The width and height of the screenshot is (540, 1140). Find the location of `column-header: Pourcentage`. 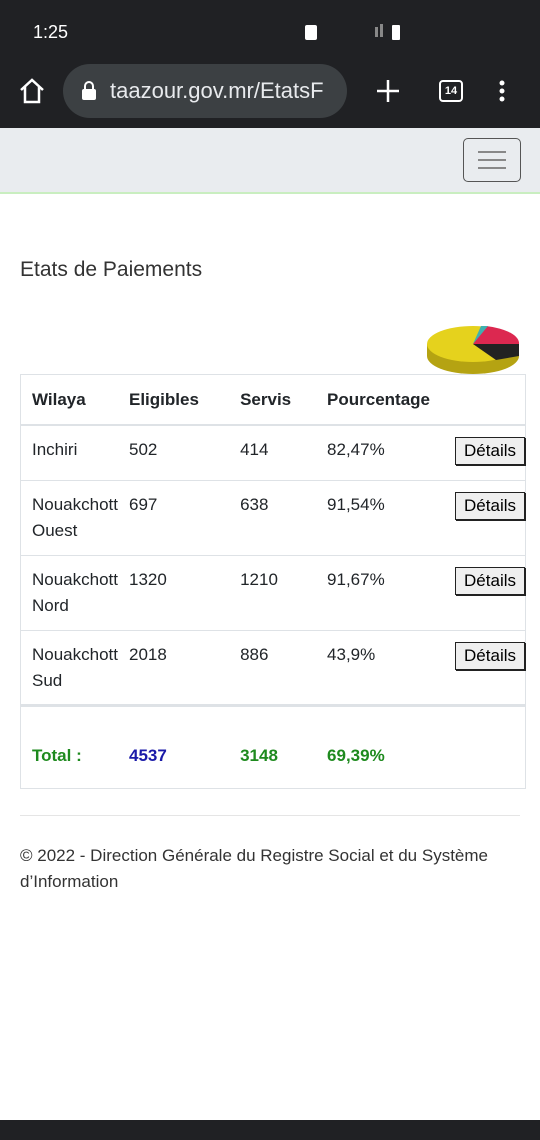

column-header: Pourcentage is located at coordinates (373, 400).